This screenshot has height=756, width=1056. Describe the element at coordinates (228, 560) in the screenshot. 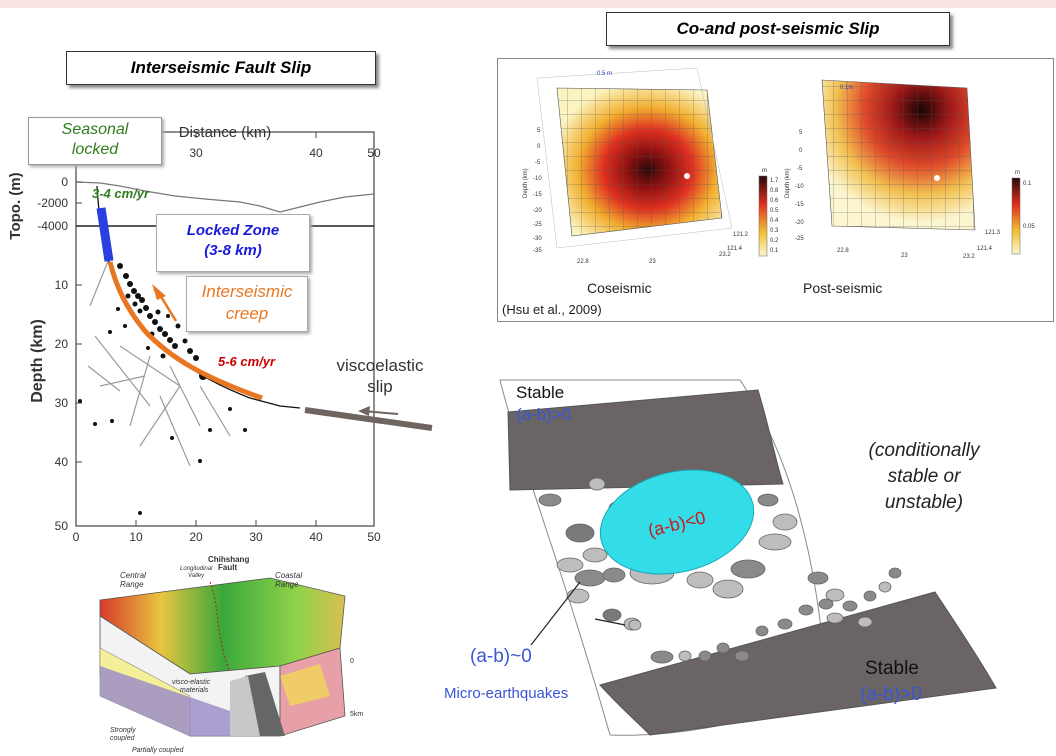

I see `fault-name-1: Chihshang` at that location.